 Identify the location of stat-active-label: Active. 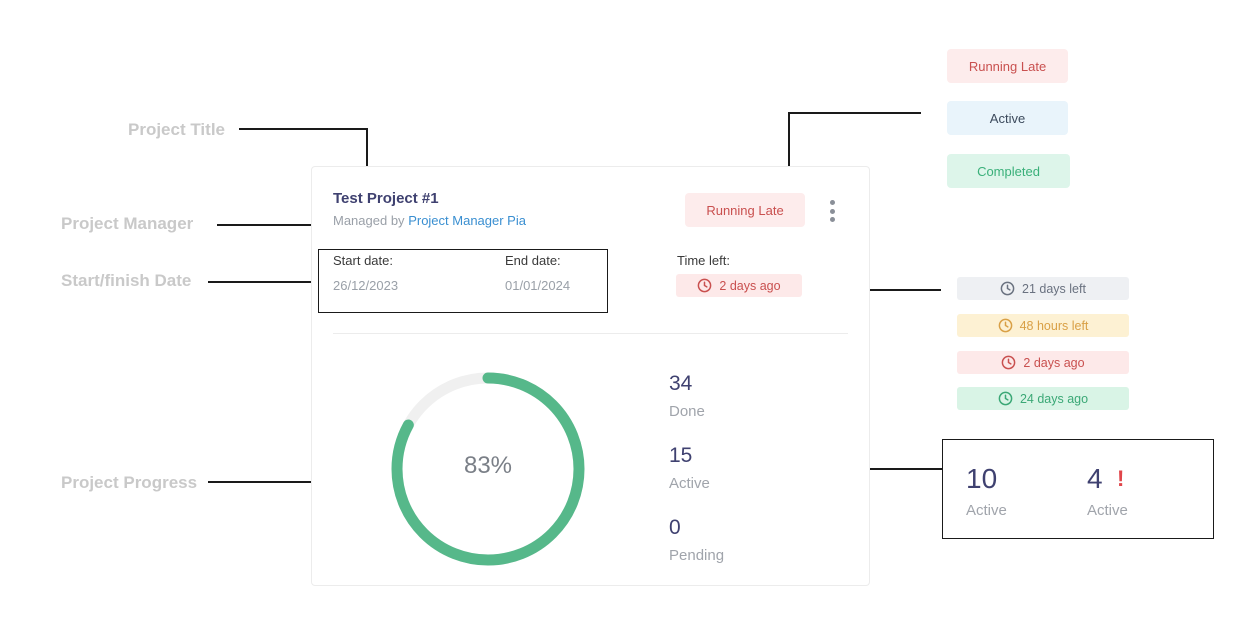
(689, 483).